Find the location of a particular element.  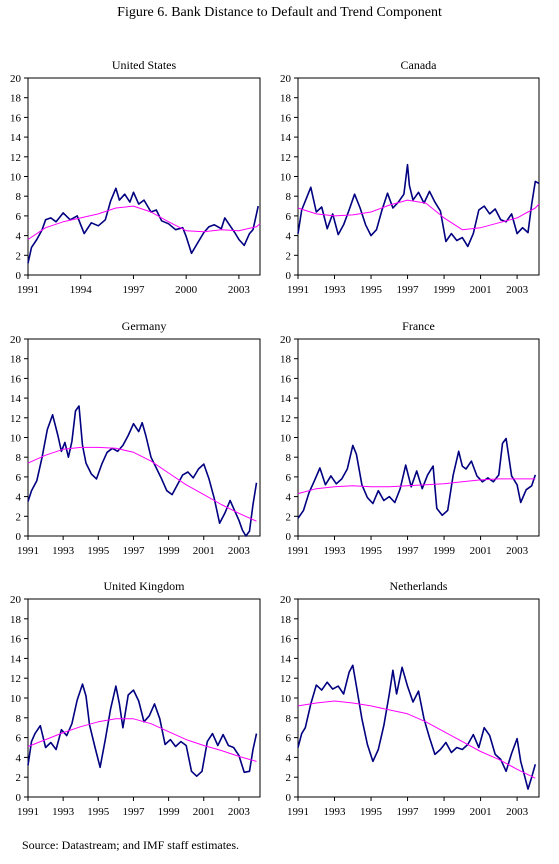

germany-xtick-label: 2003 is located at coordinates (239, 551).